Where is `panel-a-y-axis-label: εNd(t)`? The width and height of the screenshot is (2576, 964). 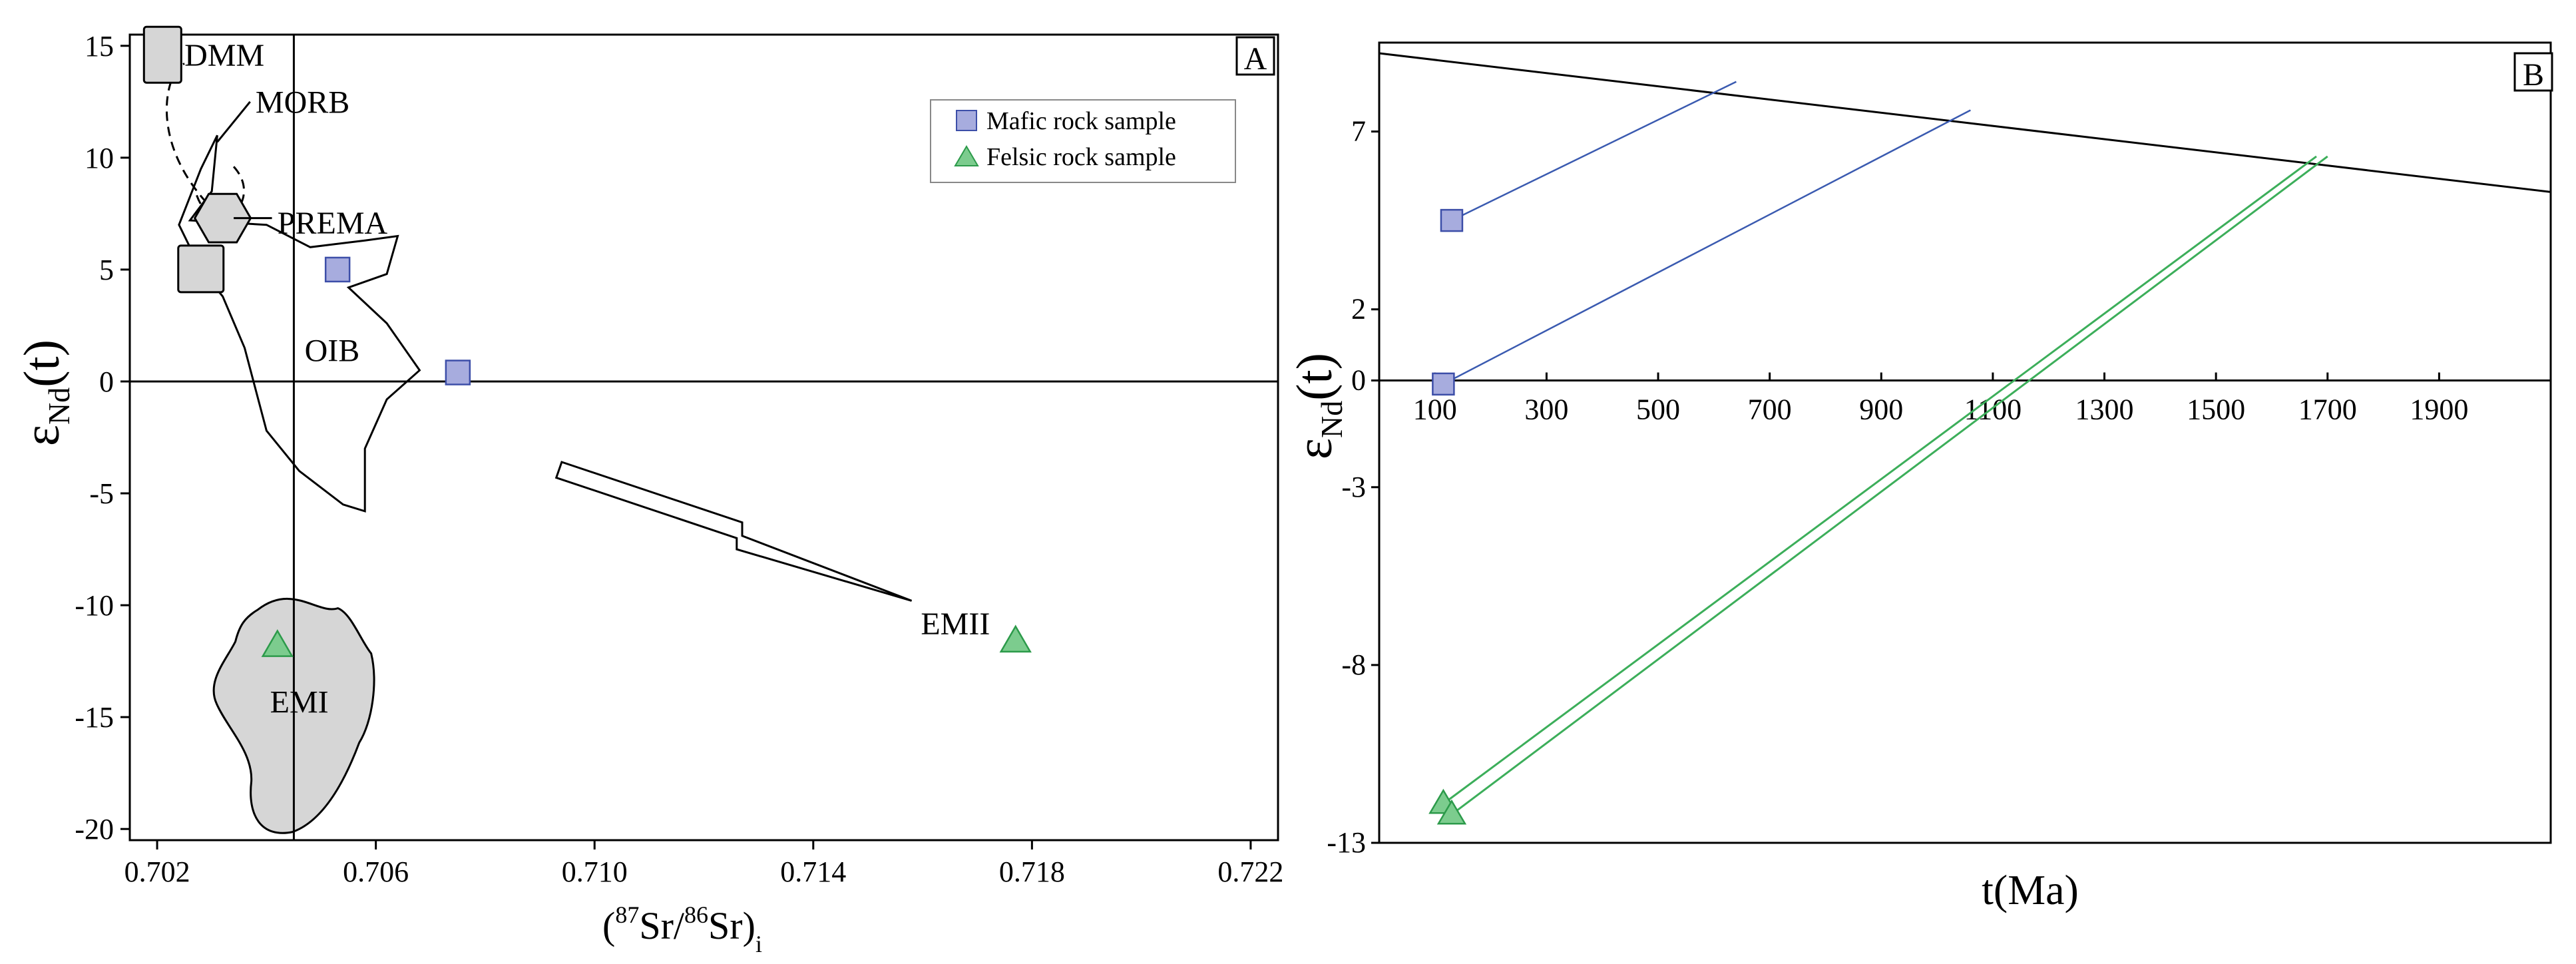 panel-a-y-axis-label: εNd(t) is located at coordinates (45, 393).